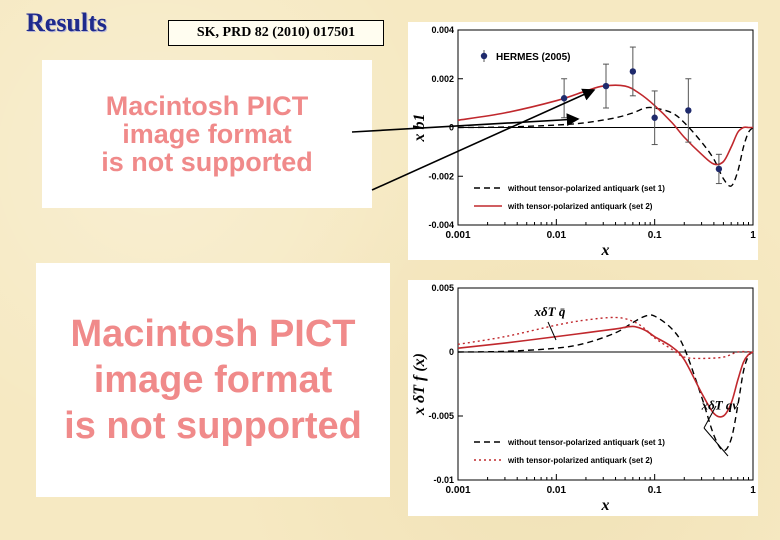 The width and height of the screenshot is (780, 540). I want to click on y-tick-label: 0.002, so click(442, 79).